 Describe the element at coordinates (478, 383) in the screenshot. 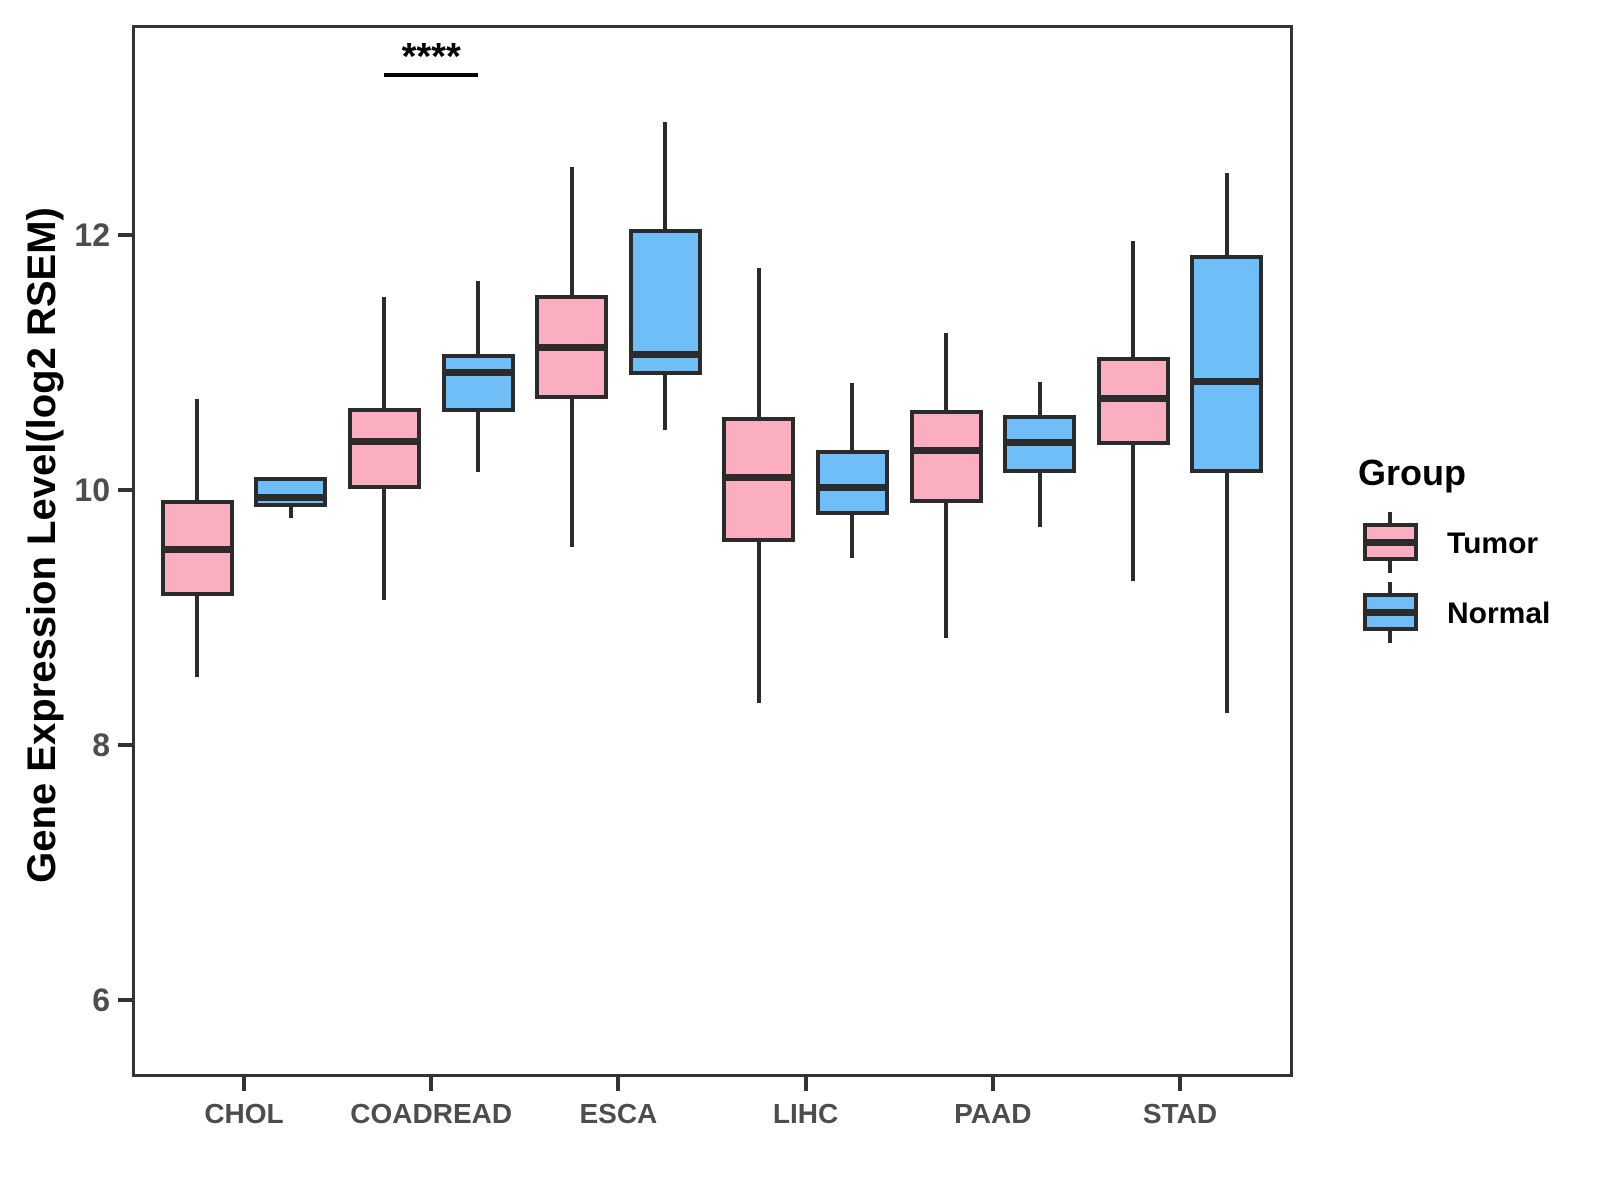

I see `box-normal-COADREAD` at that location.